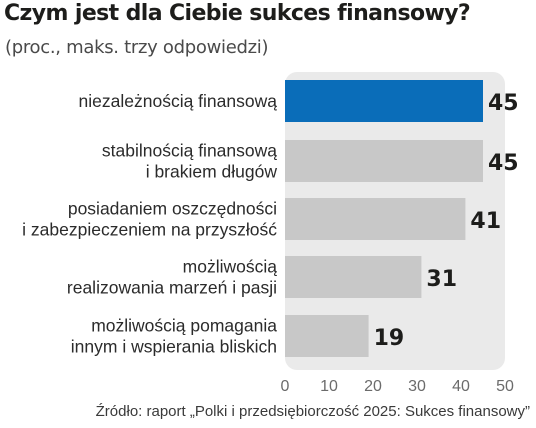  I want to click on category-label-3-line-2: i zabezpieczeniem na przyszłość, so click(149, 230).